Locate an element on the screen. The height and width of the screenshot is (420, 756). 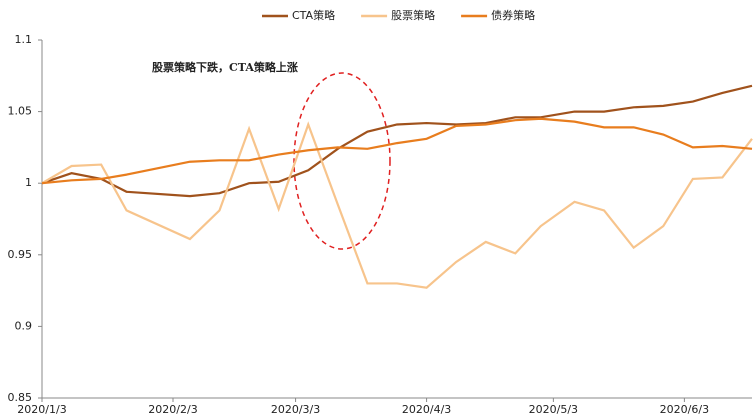
y-tick-label: 1.1 is located at coordinates (24, 39).